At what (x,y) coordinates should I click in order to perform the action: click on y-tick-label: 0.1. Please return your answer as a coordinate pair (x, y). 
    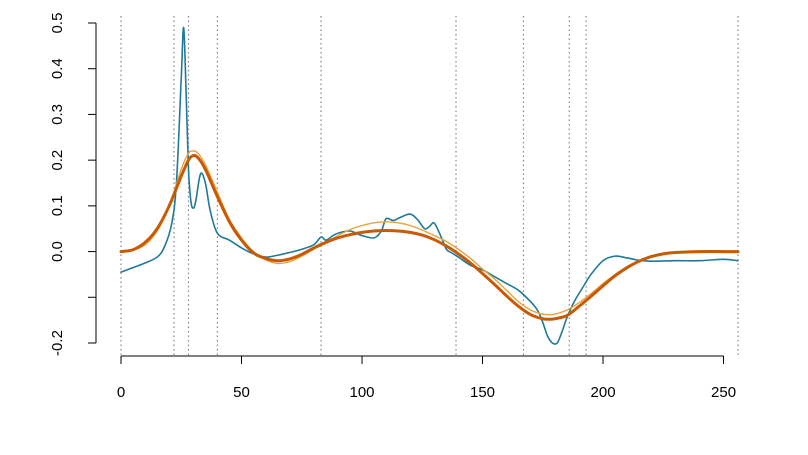
    Looking at the image, I should click on (57, 205).